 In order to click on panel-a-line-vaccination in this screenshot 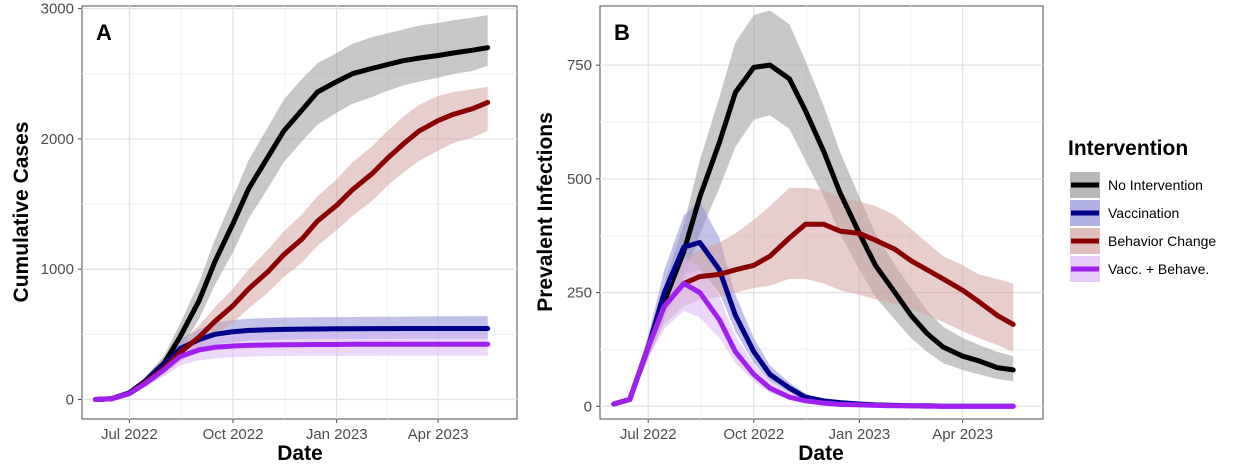, I will do `click(292, 364)`.